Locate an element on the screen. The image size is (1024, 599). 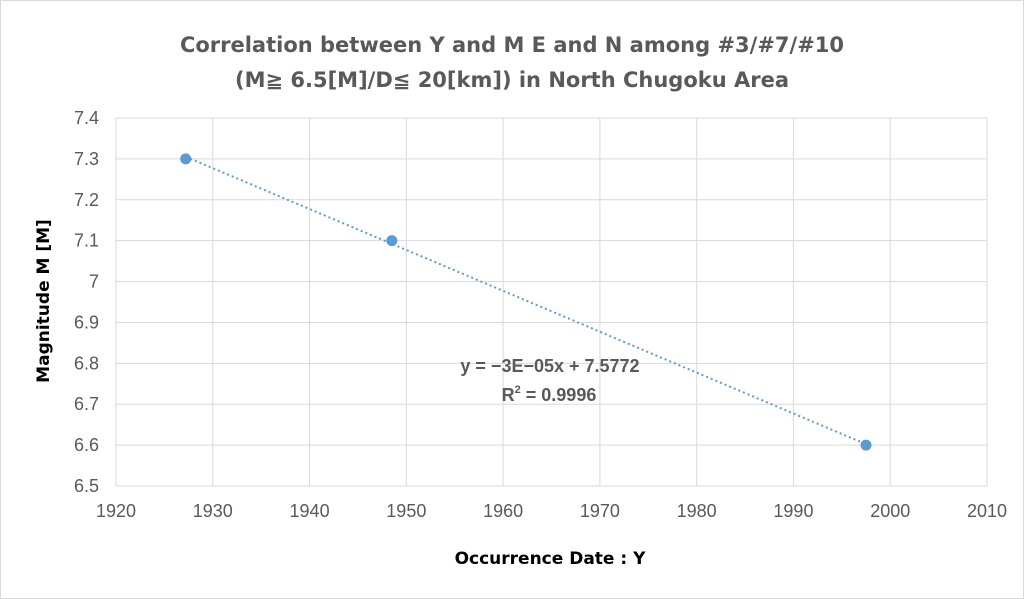
x-tick-label: 1980 is located at coordinates (697, 511).